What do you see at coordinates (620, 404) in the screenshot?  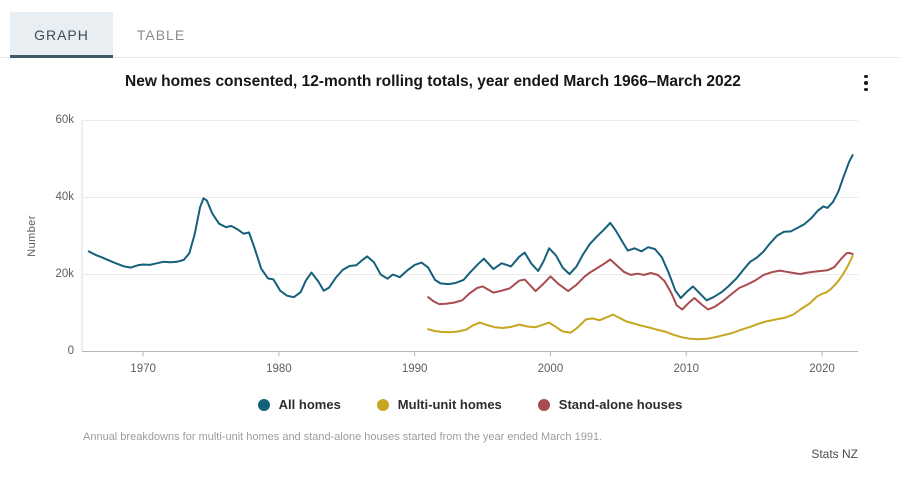 I see `legend-label: Stand-alone houses` at bounding box center [620, 404].